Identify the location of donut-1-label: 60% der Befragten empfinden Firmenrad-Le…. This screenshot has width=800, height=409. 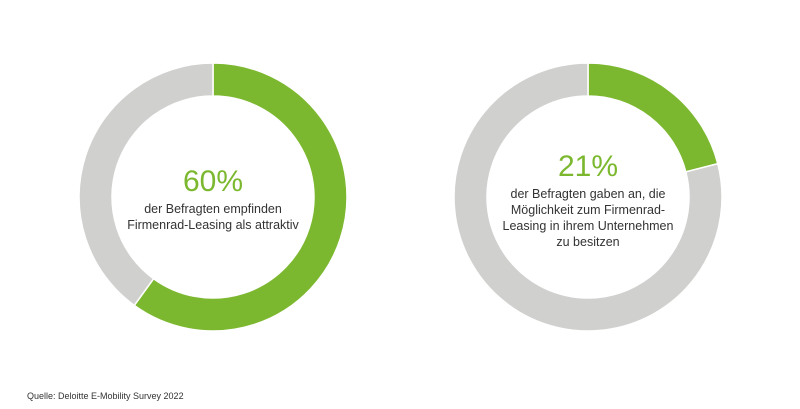
(213, 199).